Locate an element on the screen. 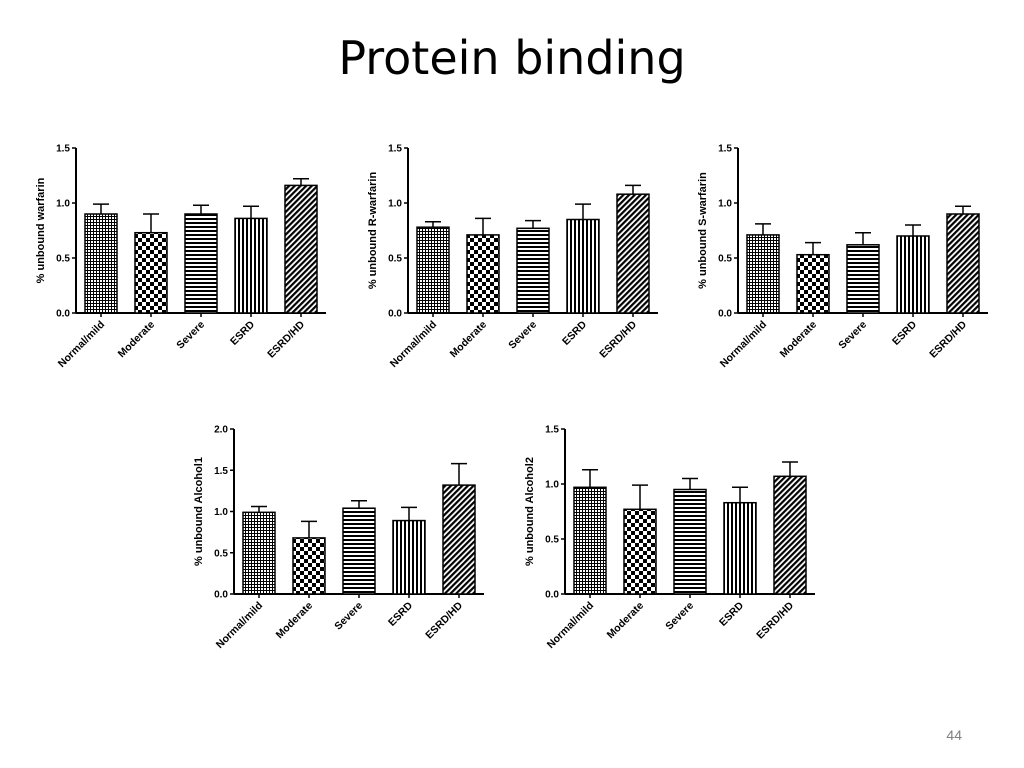  y-axis-label: % unbound Alcohol2 is located at coordinates (530, 511).